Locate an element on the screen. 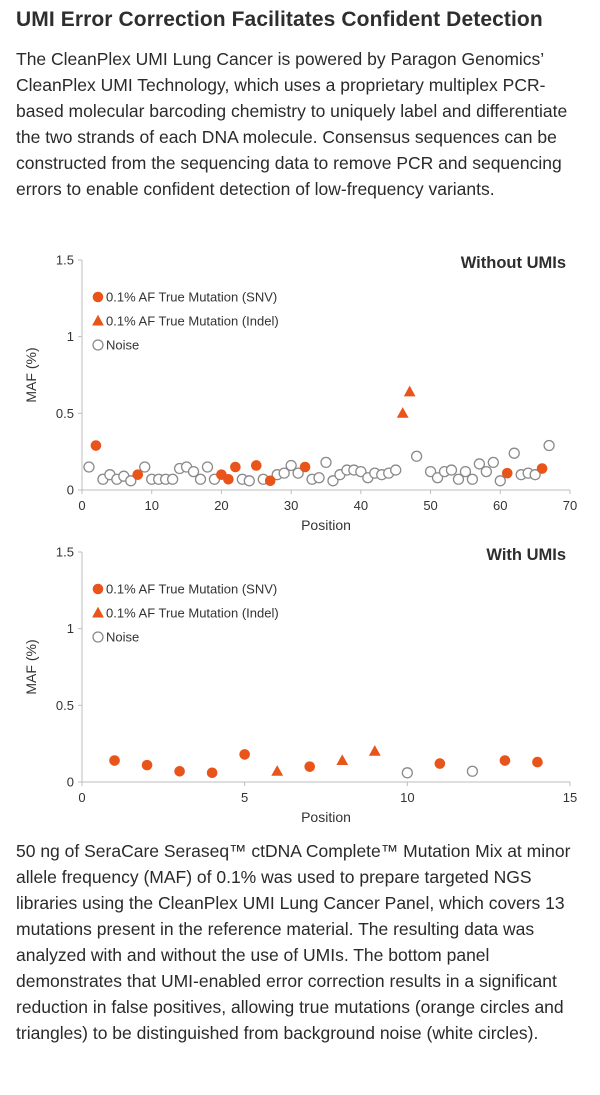 Image resolution: width=600 pixels, height=1095 pixels. x-tick-label: 5 is located at coordinates (244, 797).